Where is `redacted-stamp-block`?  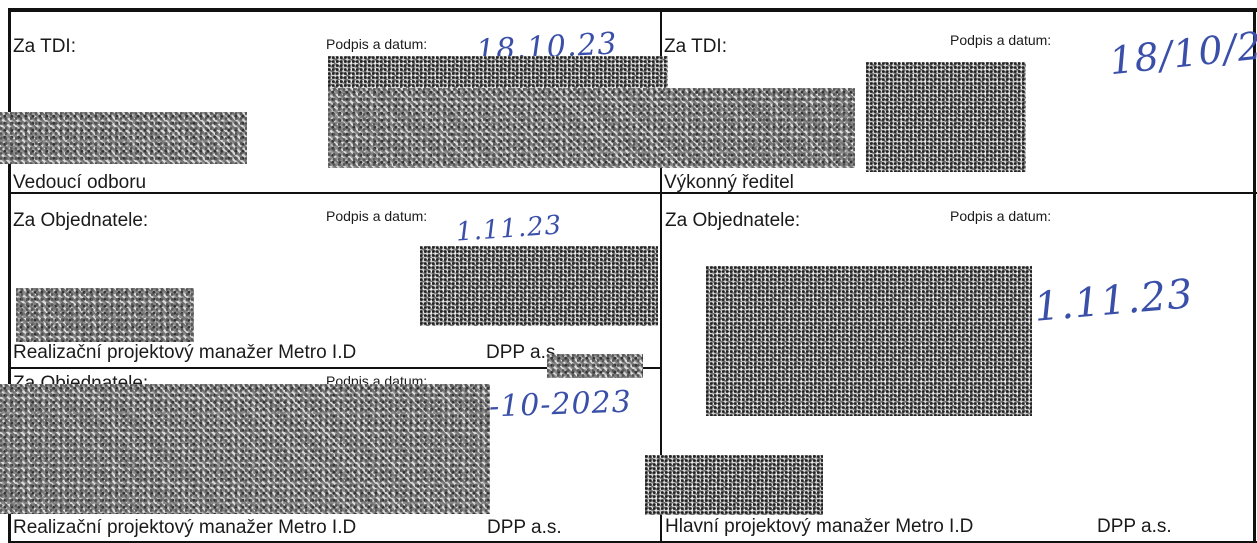 redacted-stamp-block is located at coordinates (595, 366).